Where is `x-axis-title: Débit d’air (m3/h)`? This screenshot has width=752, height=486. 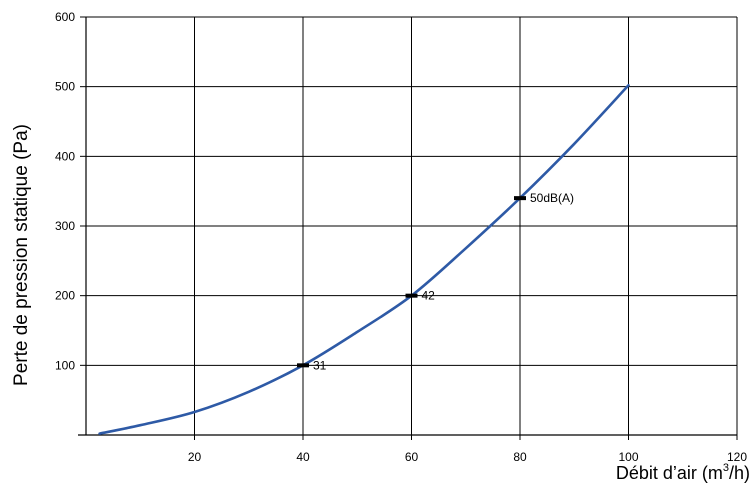
x-axis-title: Débit d’air (m3/h) is located at coordinates (683, 472).